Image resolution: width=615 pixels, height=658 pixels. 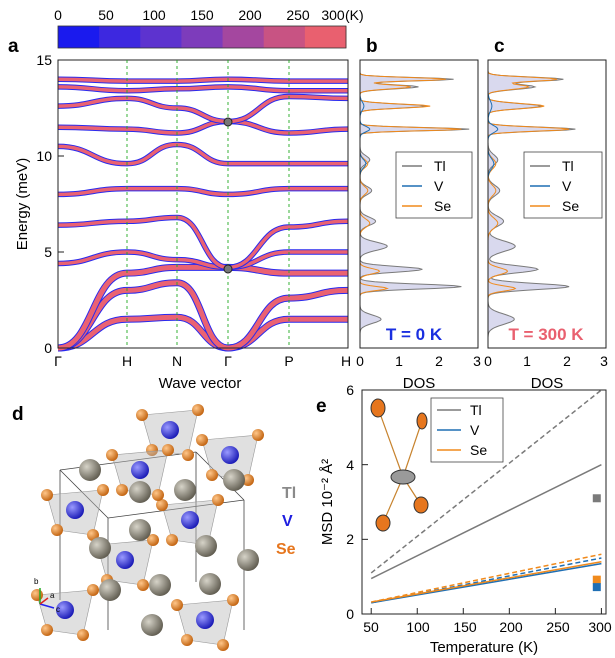 I want to click on c-xtick-0: 0, so click(x=488, y=361).